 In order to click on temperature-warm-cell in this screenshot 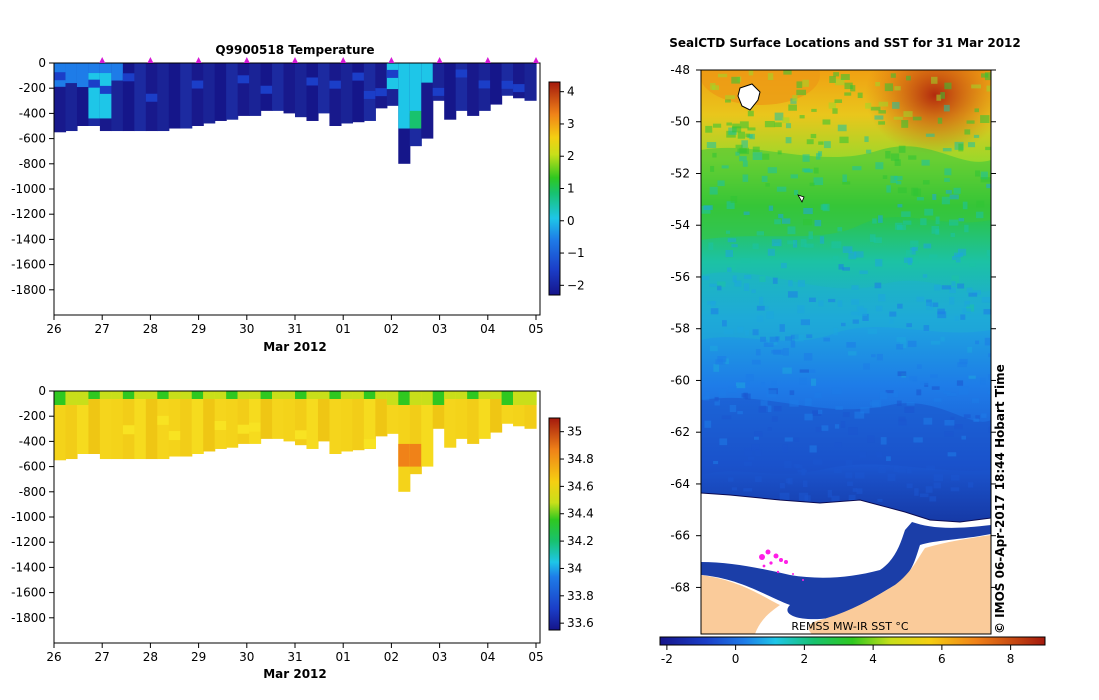, I will do `click(105, 96)`.